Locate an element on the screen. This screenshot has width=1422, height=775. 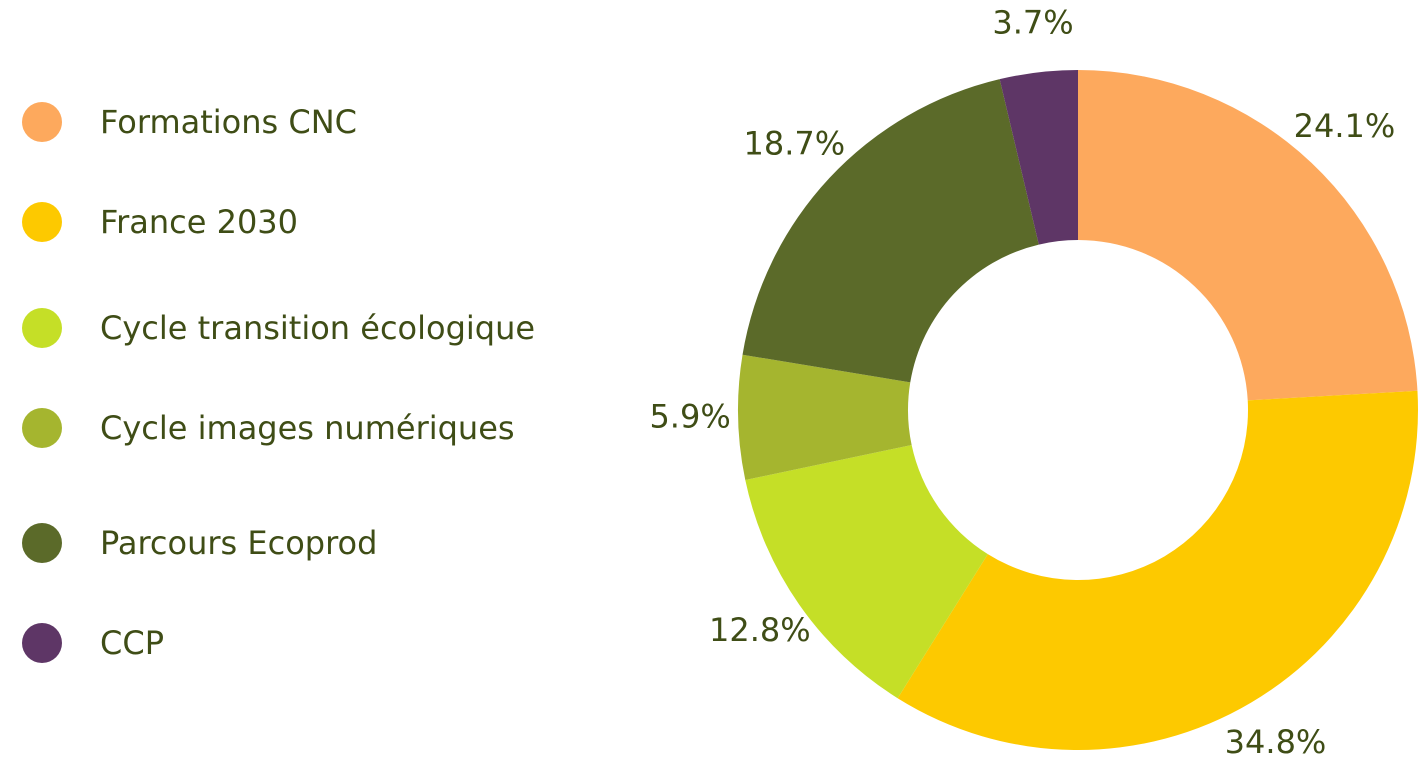
legend-label: Cycle transition écologique is located at coordinates (317, 328).